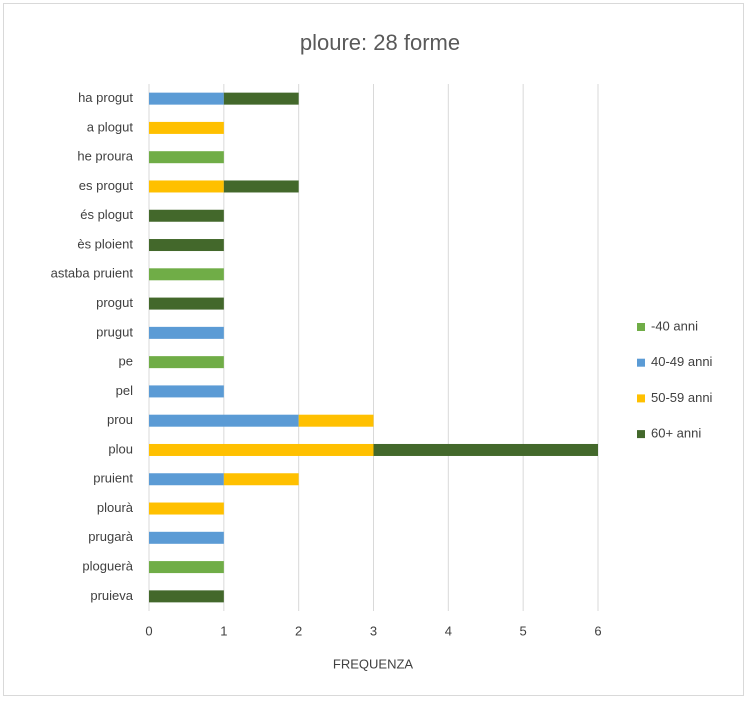  What do you see at coordinates (111, 595) in the screenshot?
I see `y-tick-label: pruieva` at bounding box center [111, 595].